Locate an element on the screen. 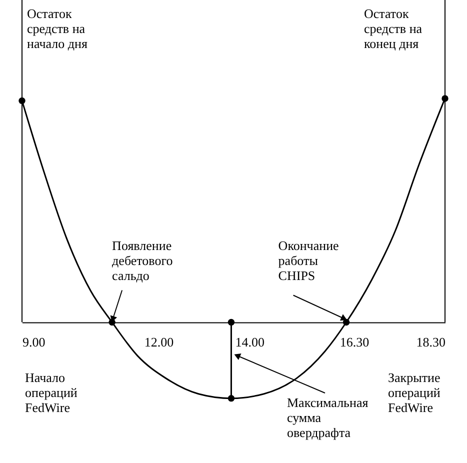 Image resolution: width=467 pixels, height=463 pixels. x-tick-label: 18.30 is located at coordinates (431, 342).